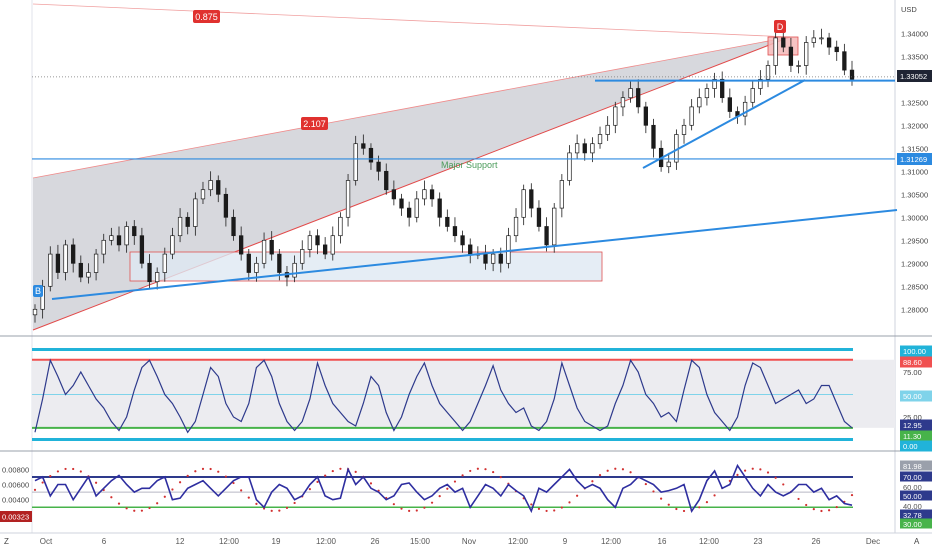 The height and width of the screenshot is (550, 932). What do you see at coordinates (917, 541) in the screenshot?
I see `axis-auto-button: A` at bounding box center [917, 541].